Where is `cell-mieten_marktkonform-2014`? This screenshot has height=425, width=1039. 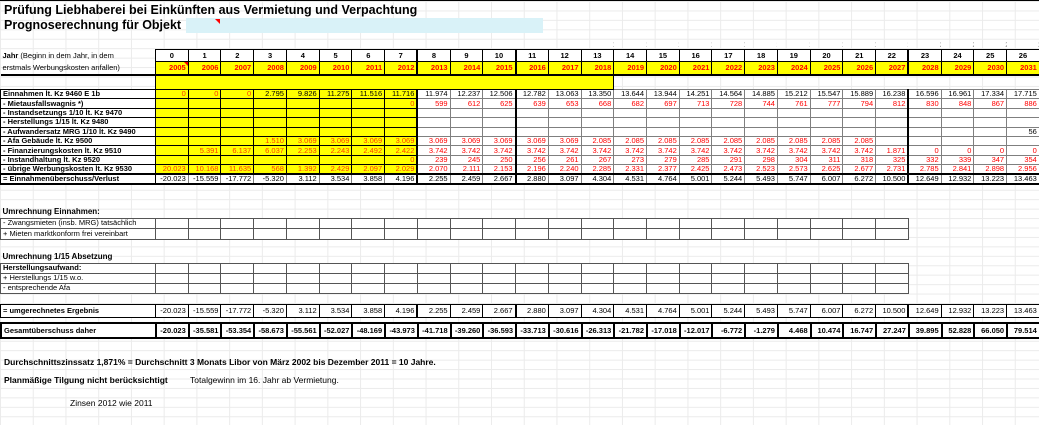 cell-mieten_marktkonform-2014 is located at coordinates (466, 233).